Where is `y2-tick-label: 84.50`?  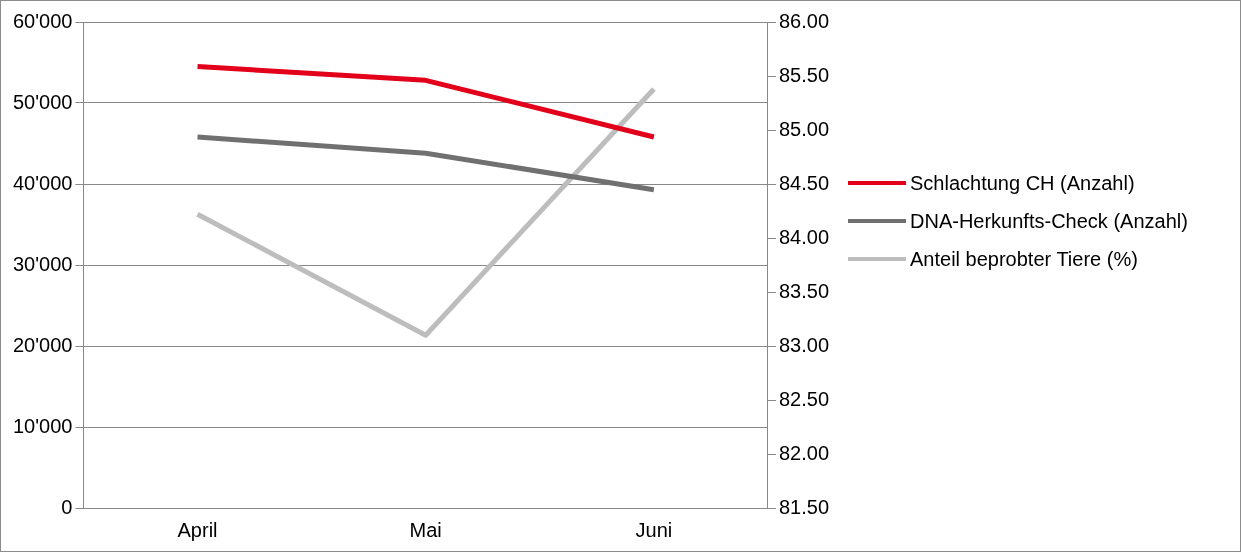
y2-tick-label: 84.50 is located at coordinates (804, 182).